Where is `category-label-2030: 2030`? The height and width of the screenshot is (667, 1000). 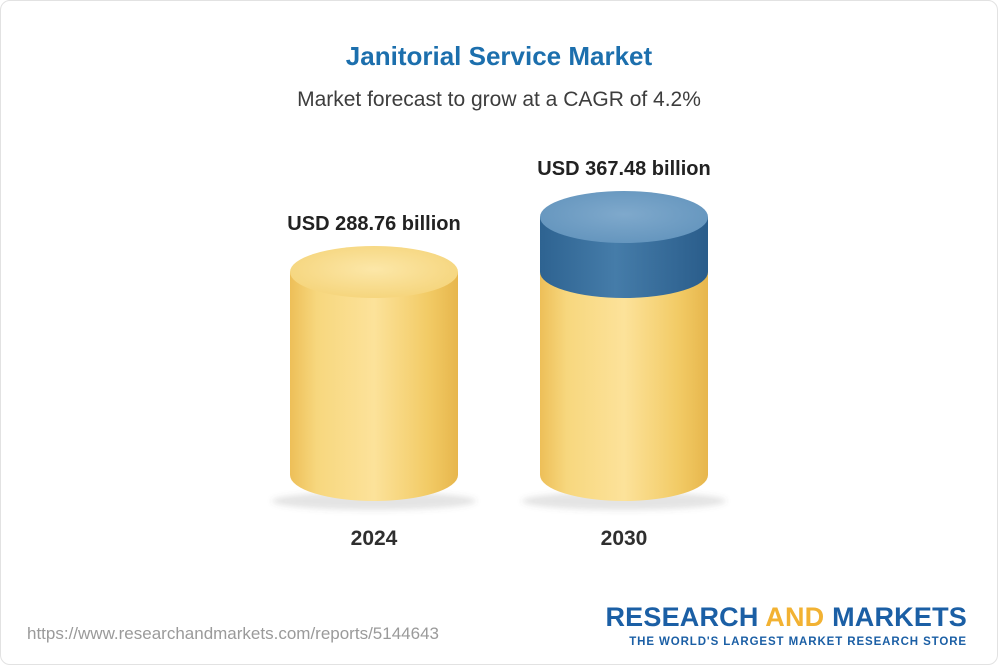 category-label-2030: 2030 is located at coordinates (624, 538).